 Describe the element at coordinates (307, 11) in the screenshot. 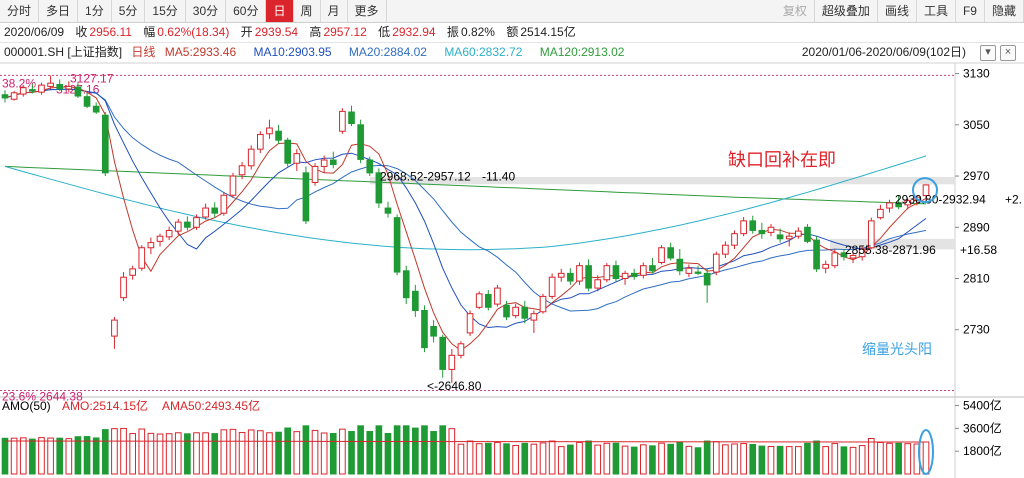

I see `tab-8: 周` at that location.